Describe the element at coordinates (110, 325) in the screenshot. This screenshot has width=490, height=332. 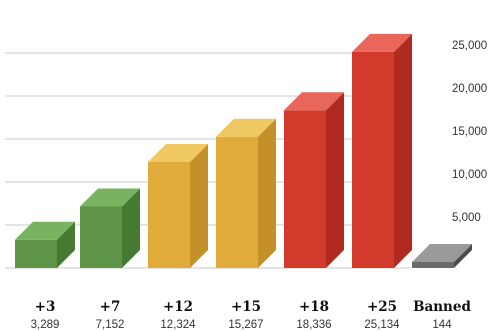
I see `value-label: 7,152` at that location.